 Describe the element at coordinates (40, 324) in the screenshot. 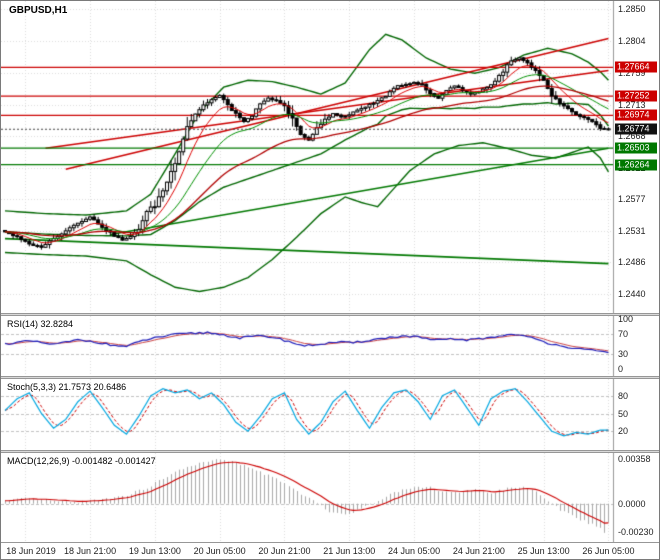

I see `rsi-indicator-label: RSI(14) 32.8284` at that location.